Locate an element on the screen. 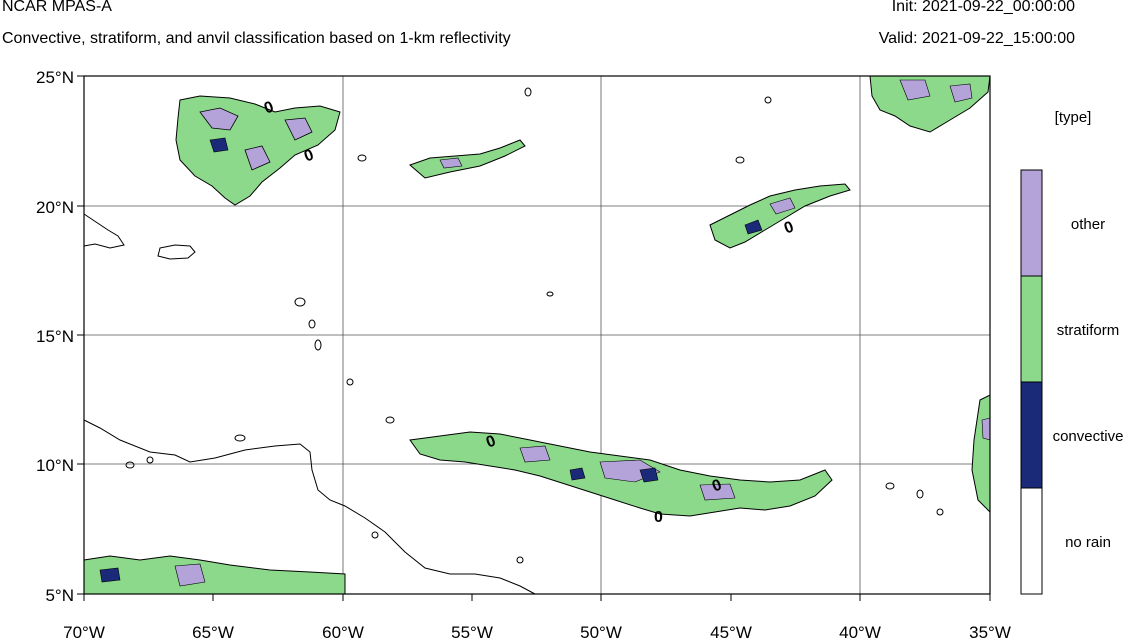  precip-band-itcz is located at coordinates (621, 474).